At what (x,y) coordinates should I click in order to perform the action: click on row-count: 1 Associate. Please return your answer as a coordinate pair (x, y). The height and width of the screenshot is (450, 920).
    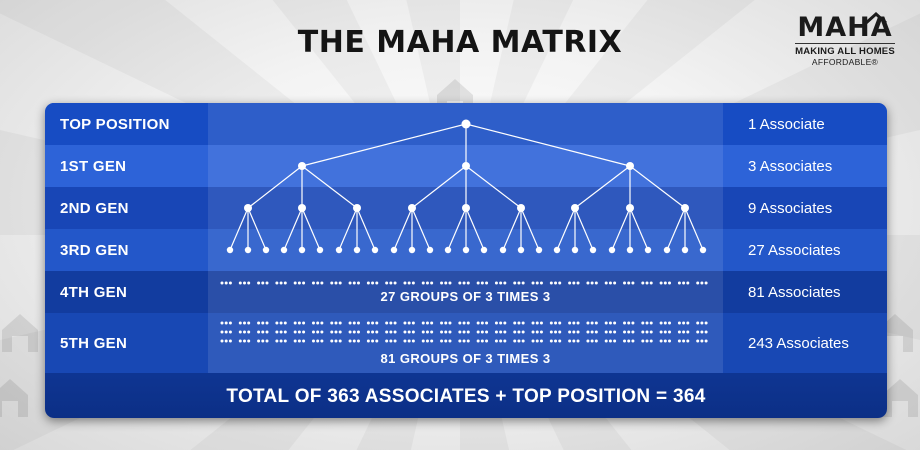
    Looking at the image, I should click on (786, 124).